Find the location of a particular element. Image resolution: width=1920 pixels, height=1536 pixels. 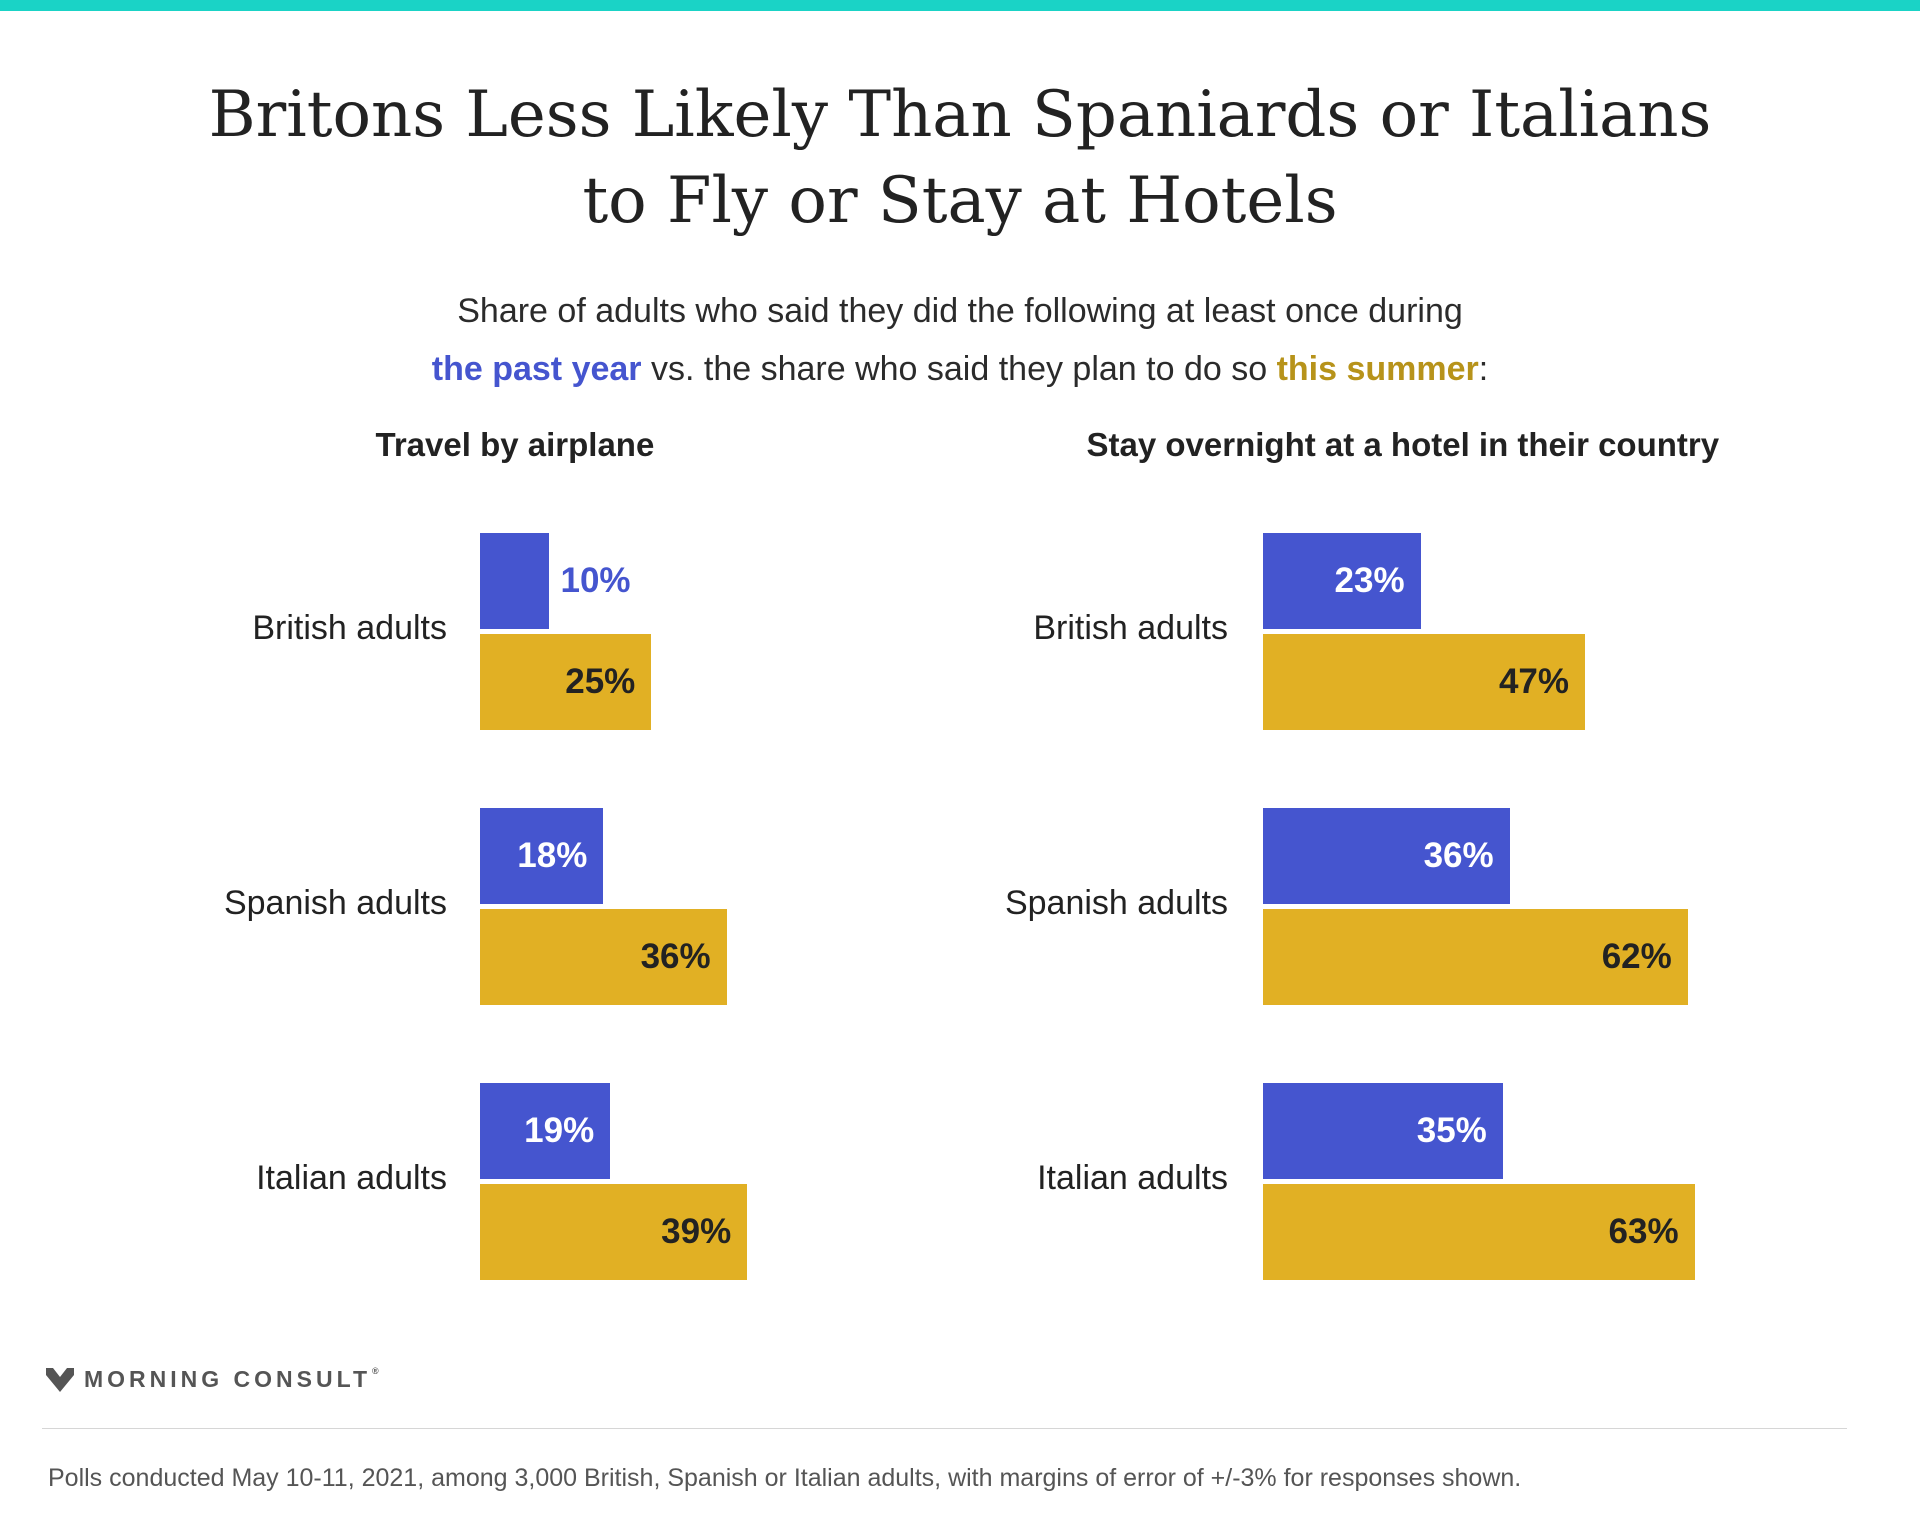

value-label-summer-italian-adults: 39% is located at coordinates (696, 1231).